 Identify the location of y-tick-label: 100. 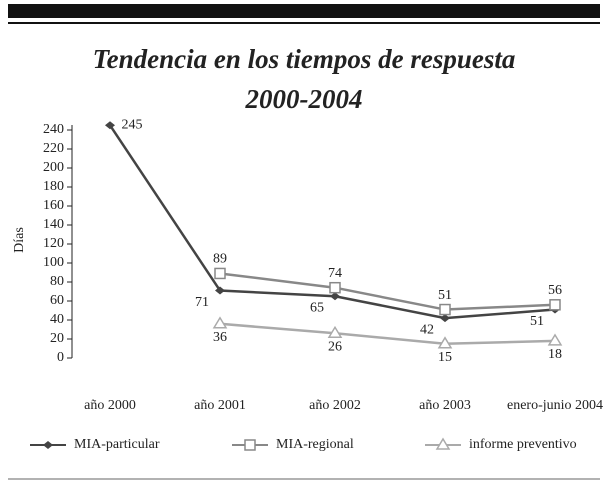
(53, 262).